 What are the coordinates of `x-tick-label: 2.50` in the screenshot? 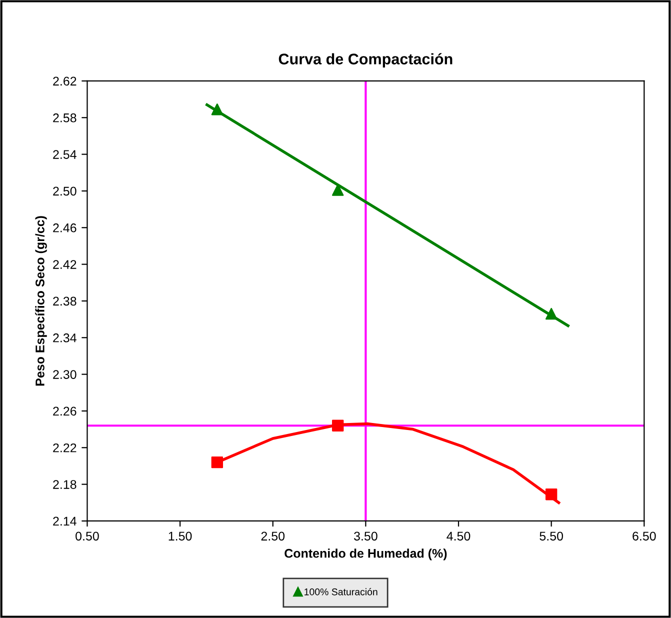 It's located at (273, 536).